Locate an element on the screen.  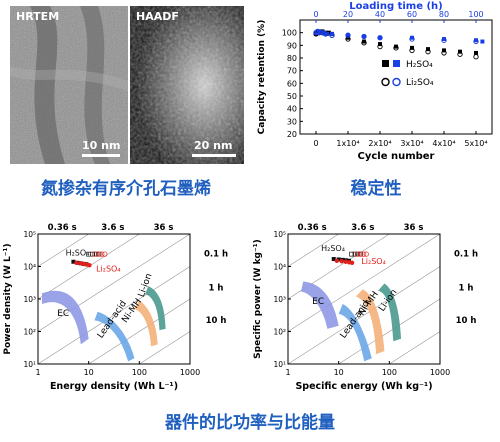
y-tick-label: 40 is located at coordinates (292, 109).